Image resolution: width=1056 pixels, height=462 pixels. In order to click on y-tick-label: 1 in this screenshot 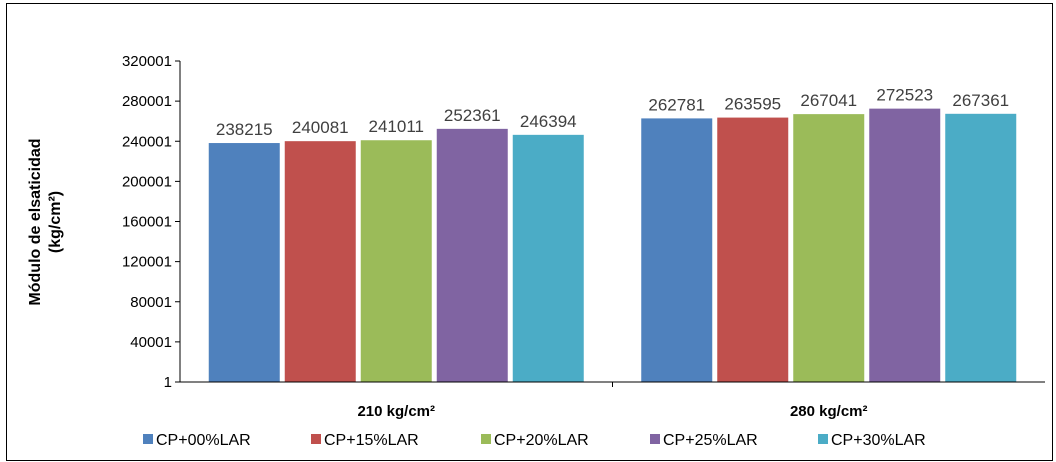, I will do `click(168, 382)`.